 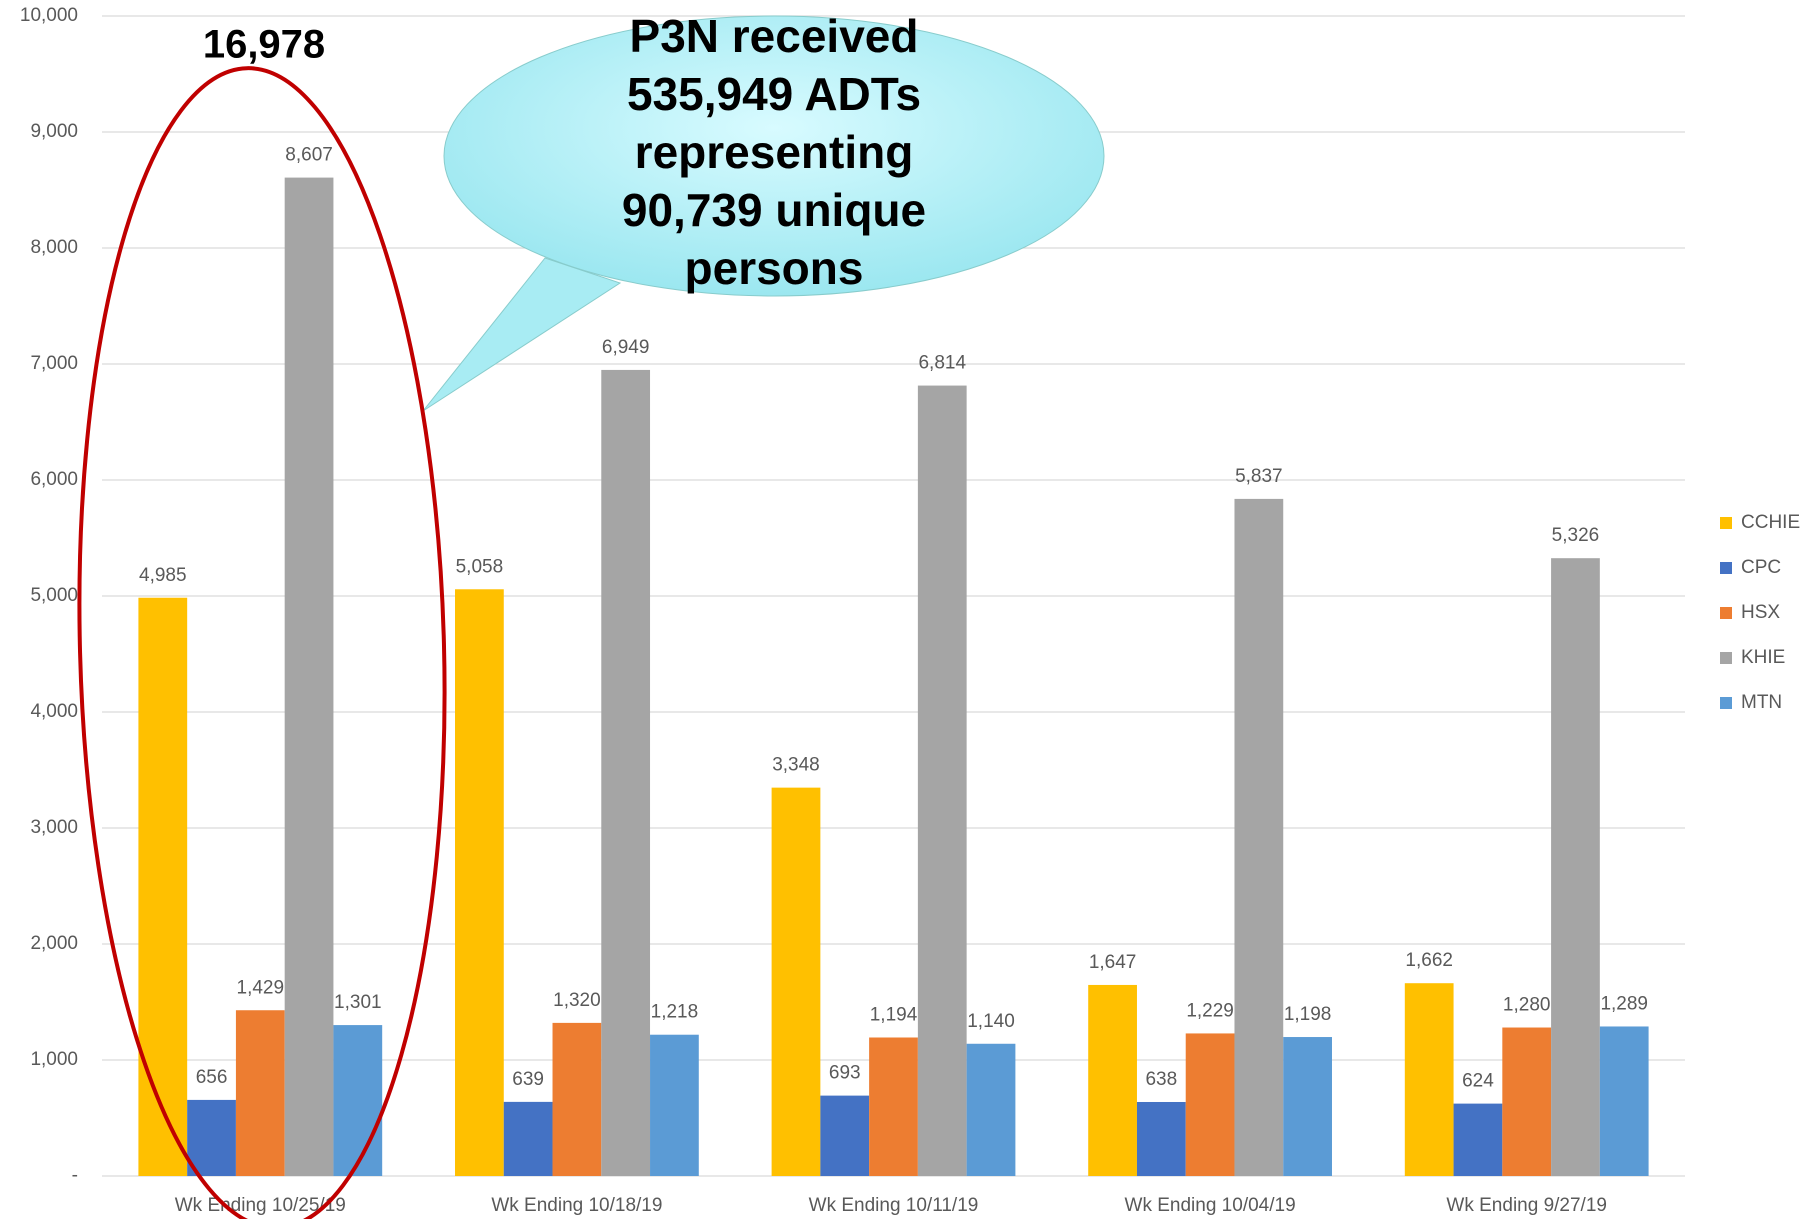 What do you see at coordinates (54, 479) in the screenshot?
I see `y-tick-label: 6,000` at bounding box center [54, 479].